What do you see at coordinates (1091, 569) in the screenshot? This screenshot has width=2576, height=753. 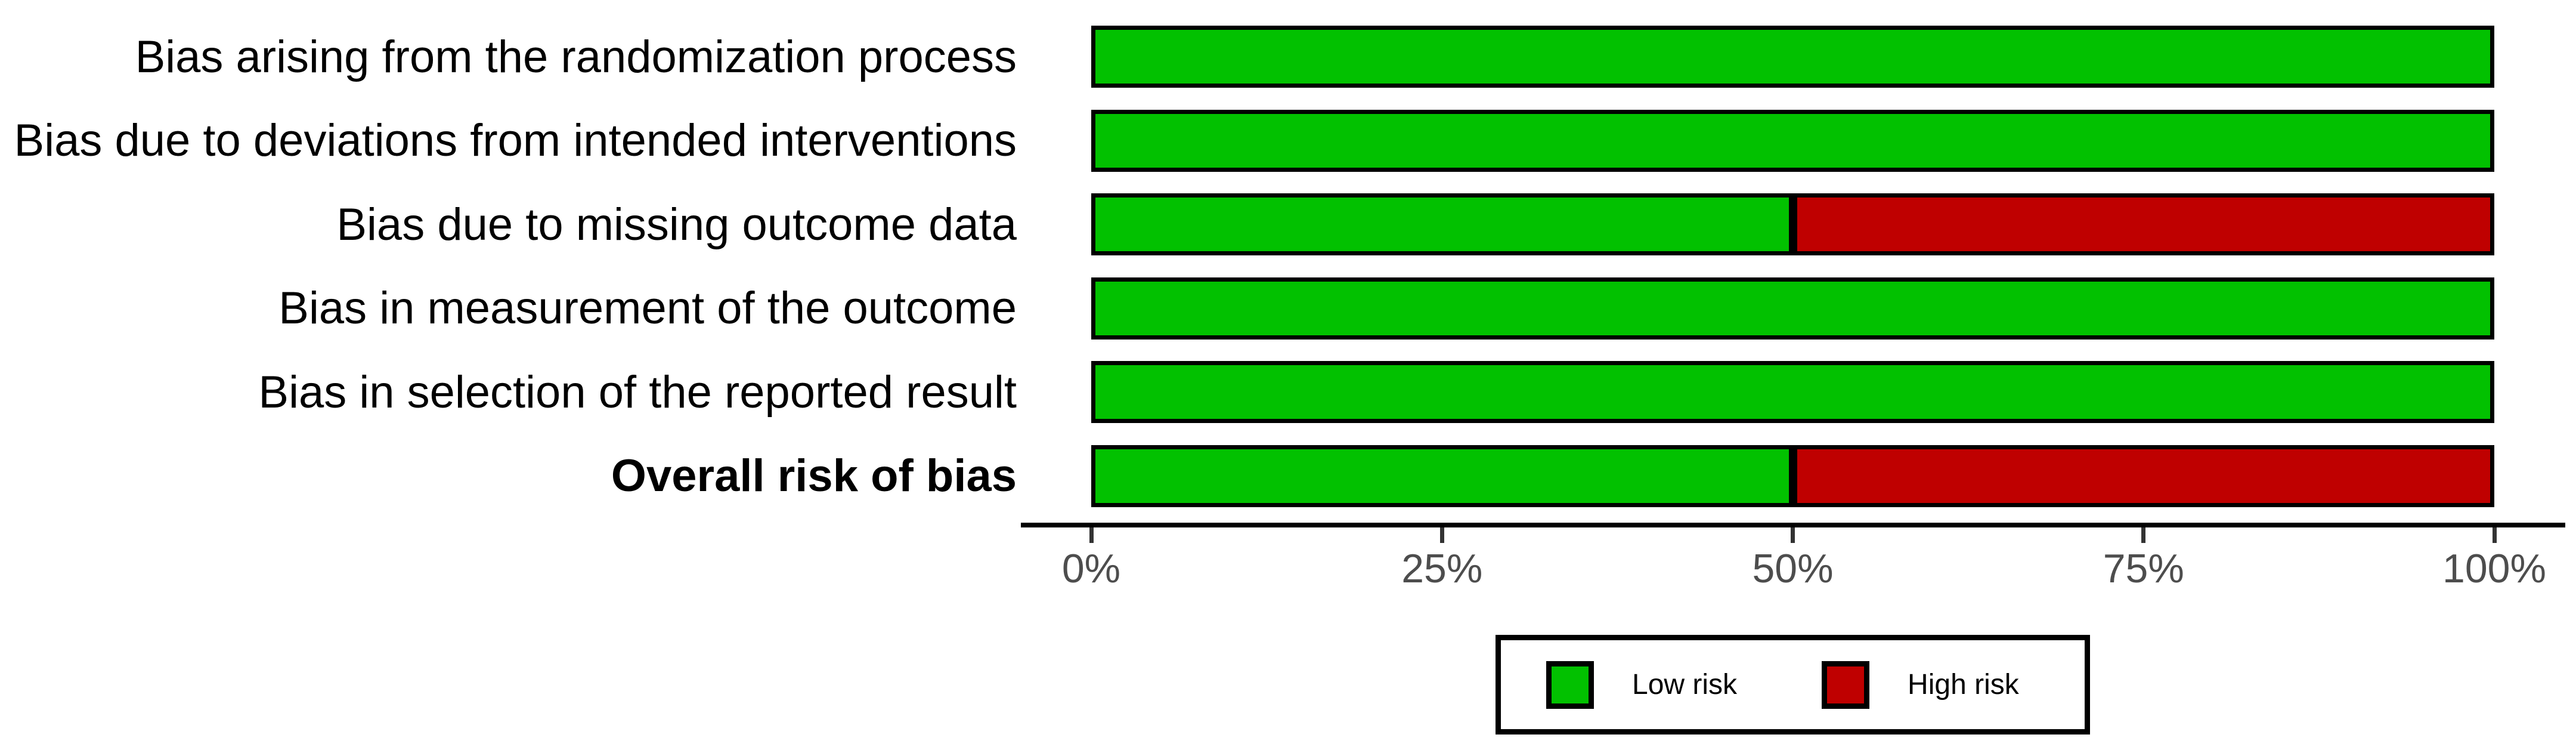 I see `x-axis-tick-label: 0%` at bounding box center [1091, 569].